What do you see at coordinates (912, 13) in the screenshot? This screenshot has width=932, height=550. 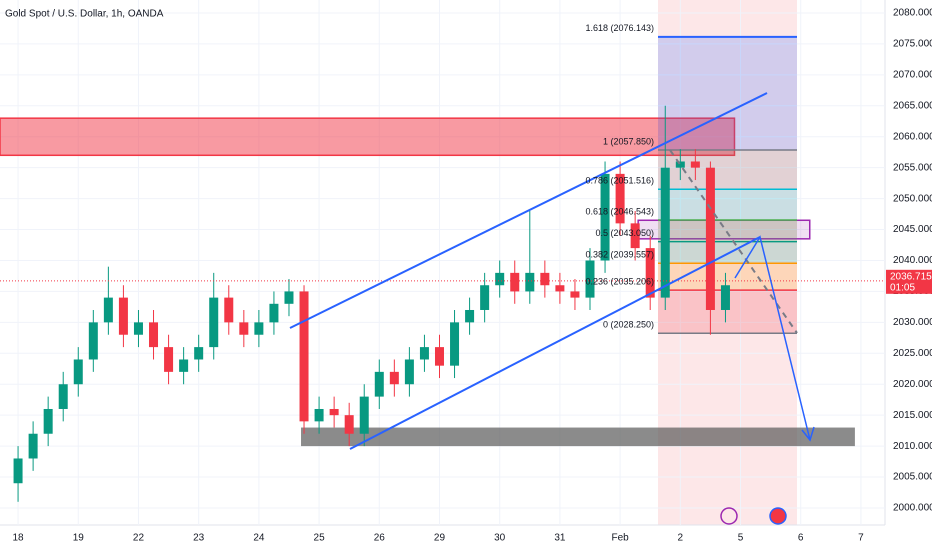 I see `y-tick-label: 2080.000` at bounding box center [912, 13].